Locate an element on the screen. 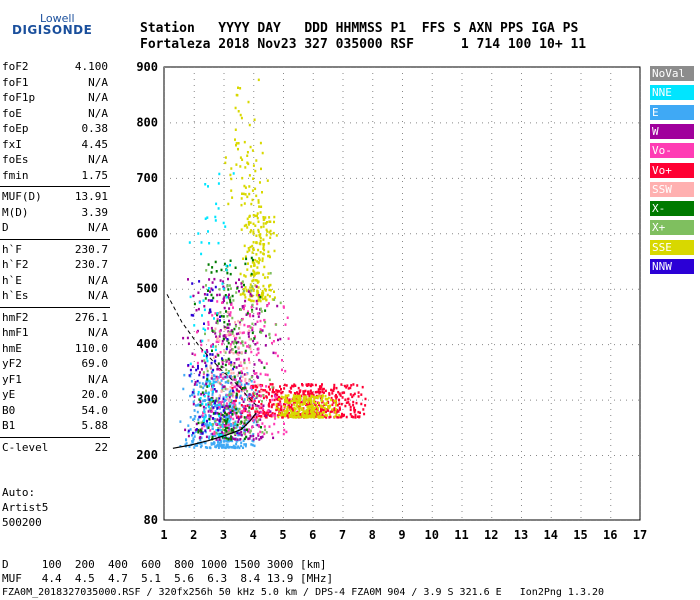 The height and width of the screenshot is (600, 700). param-value: N/A is located at coordinates (98, 332).